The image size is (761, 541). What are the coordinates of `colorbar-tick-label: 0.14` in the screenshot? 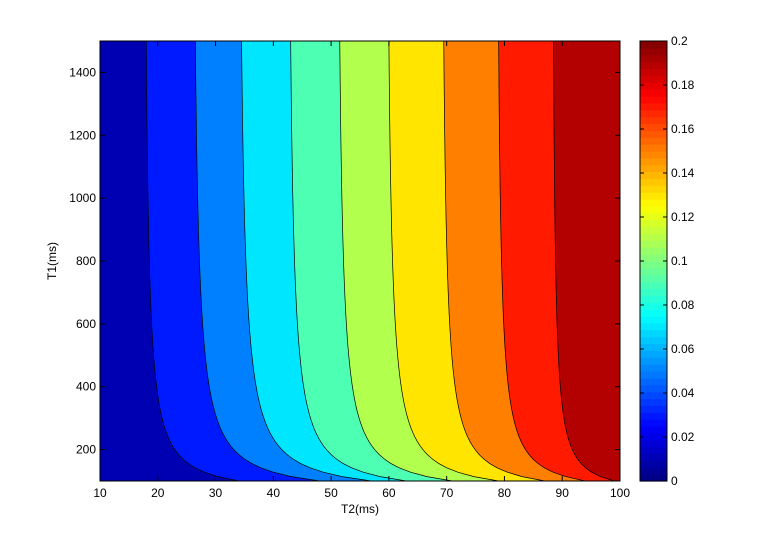 It's located at (683, 173).